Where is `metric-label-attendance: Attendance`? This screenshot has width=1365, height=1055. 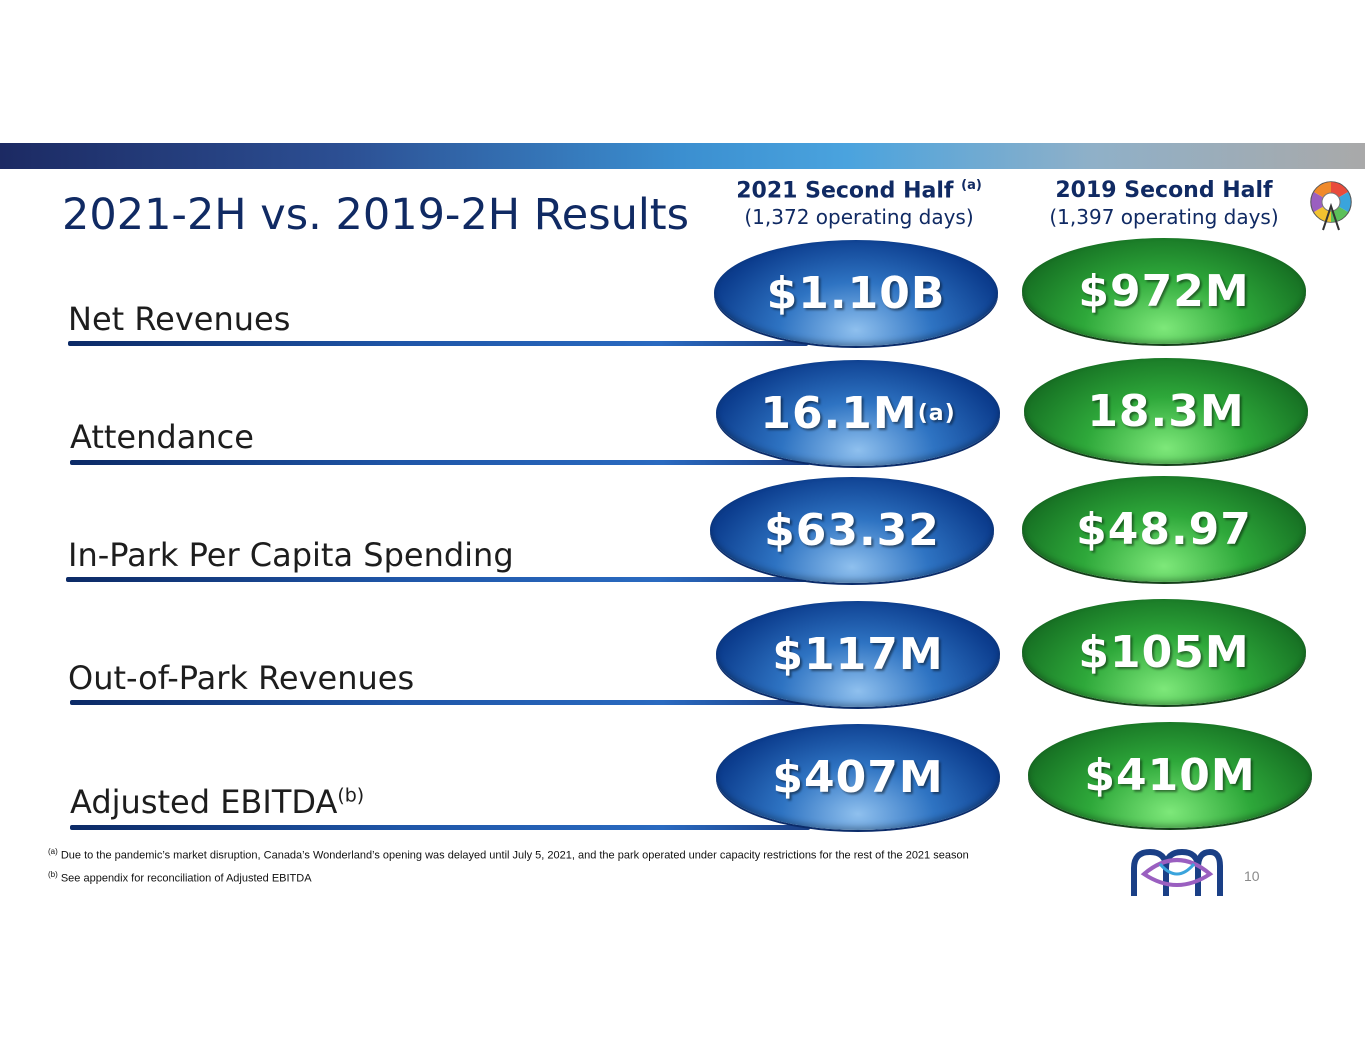 metric-label-attendance: Attendance is located at coordinates (162, 437).